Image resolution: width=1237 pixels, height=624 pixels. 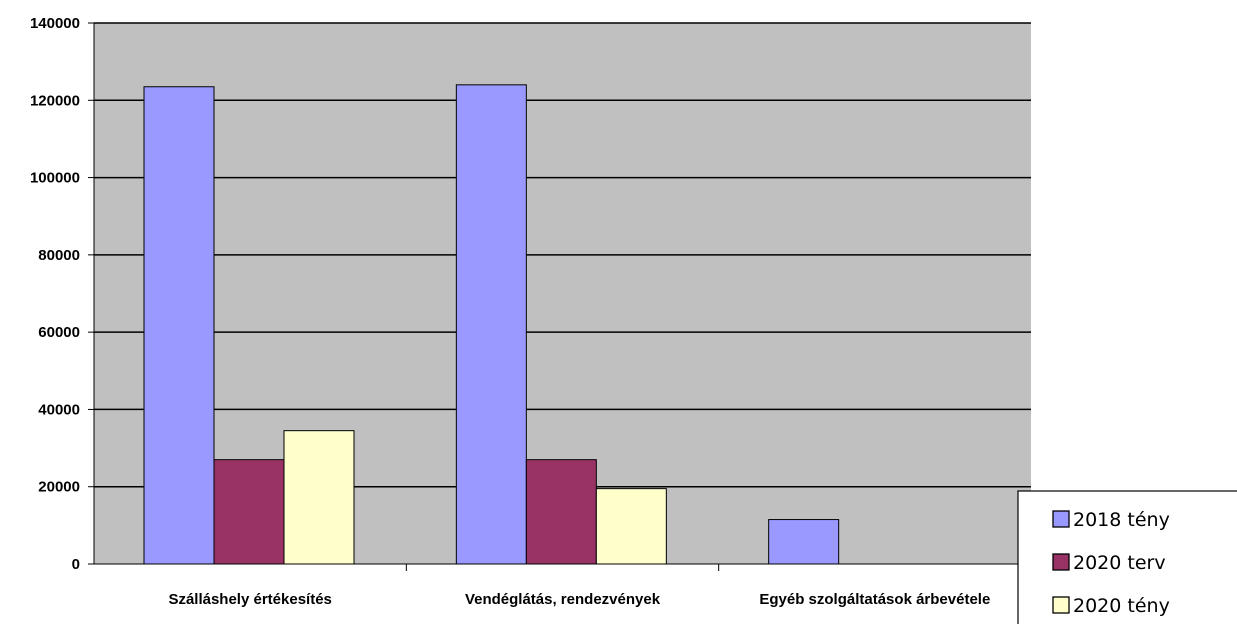 What do you see at coordinates (1121, 520) in the screenshot?
I see `legend-label: 2018 tény` at bounding box center [1121, 520].